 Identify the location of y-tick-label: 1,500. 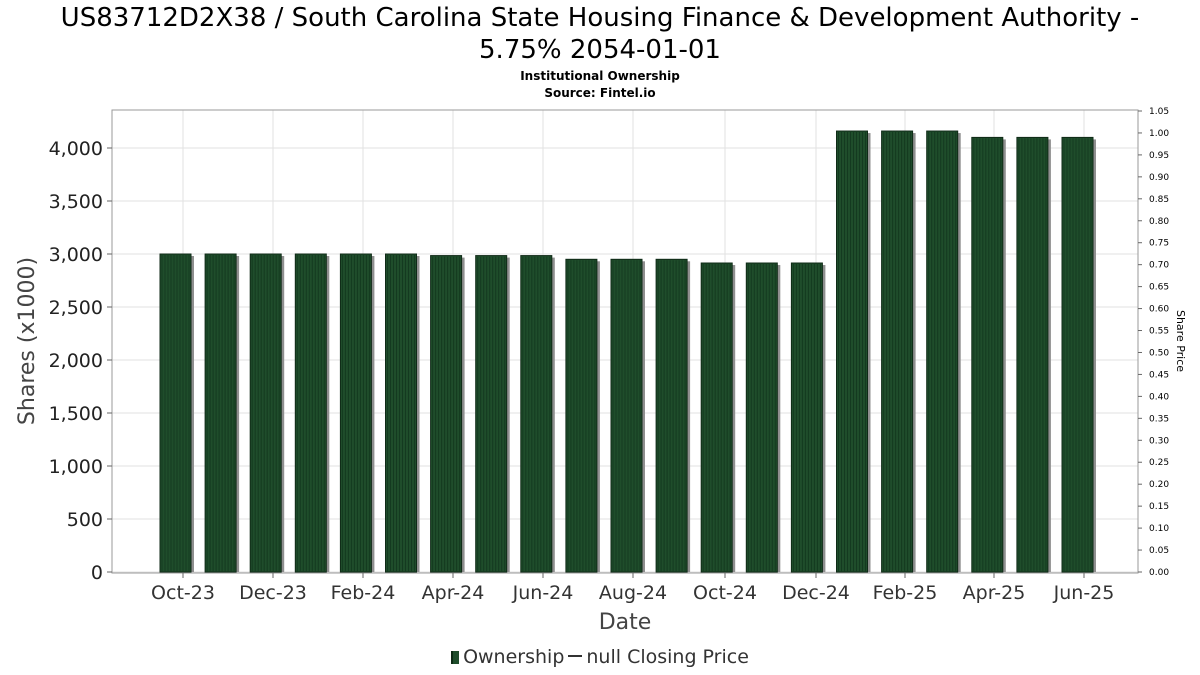
(76, 414).